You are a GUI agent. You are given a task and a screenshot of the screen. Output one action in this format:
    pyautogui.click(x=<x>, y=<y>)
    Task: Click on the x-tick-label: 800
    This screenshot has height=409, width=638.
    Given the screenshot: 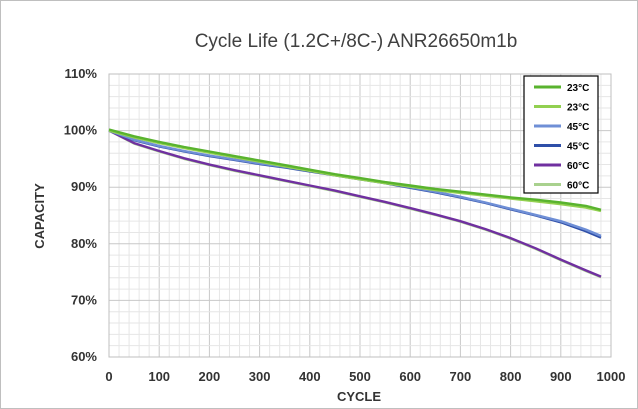 What is the action you would take?
    pyautogui.click(x=511, y=376)
    